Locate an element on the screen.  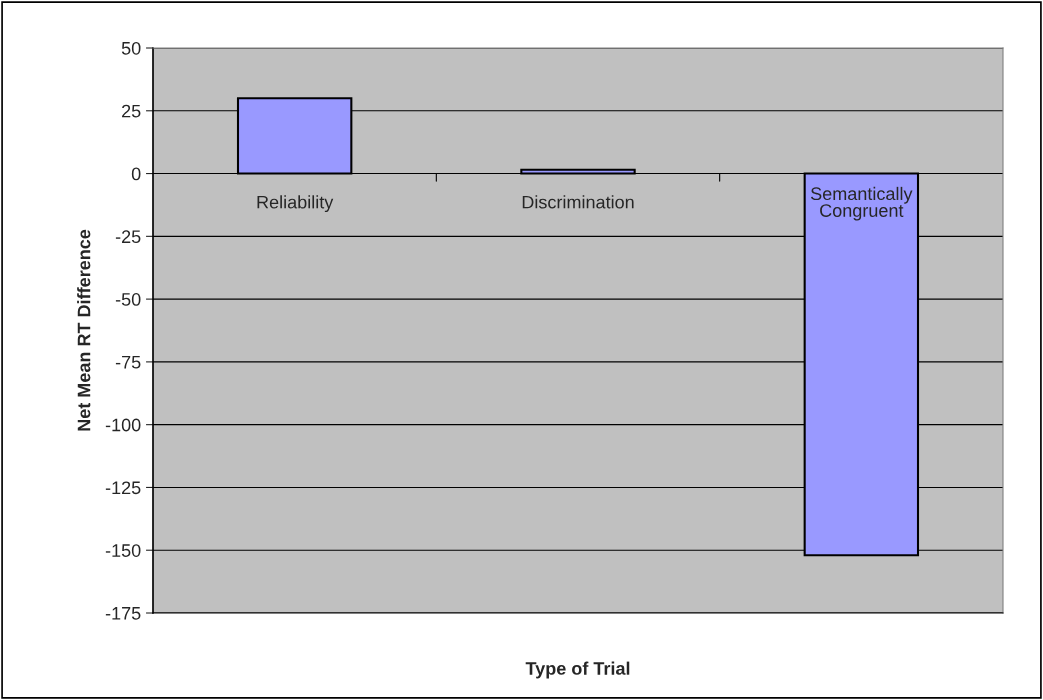
y-tick-label: -175 is located at coordinates (123, 613).